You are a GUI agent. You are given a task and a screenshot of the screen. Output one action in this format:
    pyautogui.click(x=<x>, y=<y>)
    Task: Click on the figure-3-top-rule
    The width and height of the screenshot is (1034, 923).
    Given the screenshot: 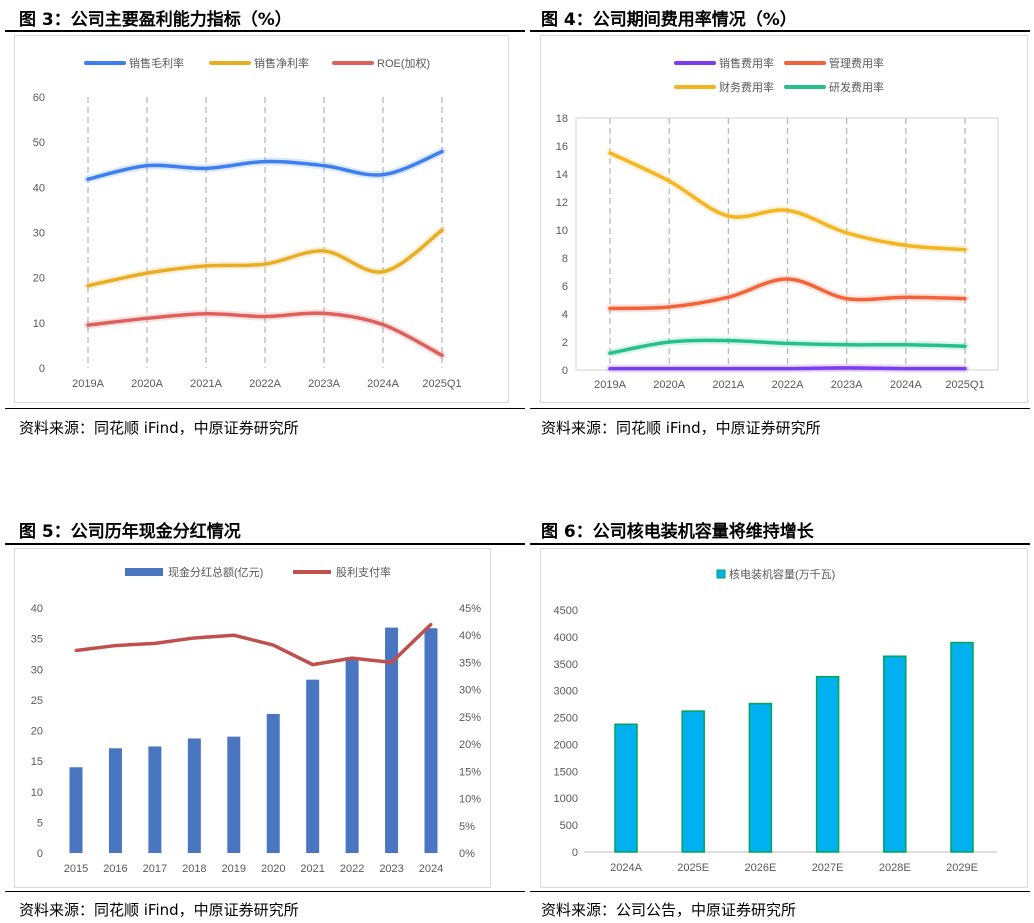 What is the action you would take?
    pyautogui.click(x=265, y=31)
    